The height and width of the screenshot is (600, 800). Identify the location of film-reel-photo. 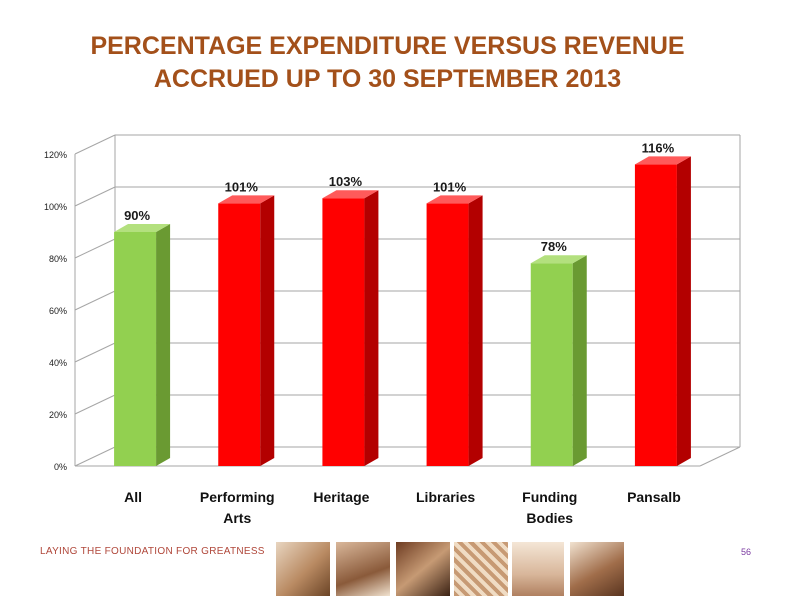
(423, 569).